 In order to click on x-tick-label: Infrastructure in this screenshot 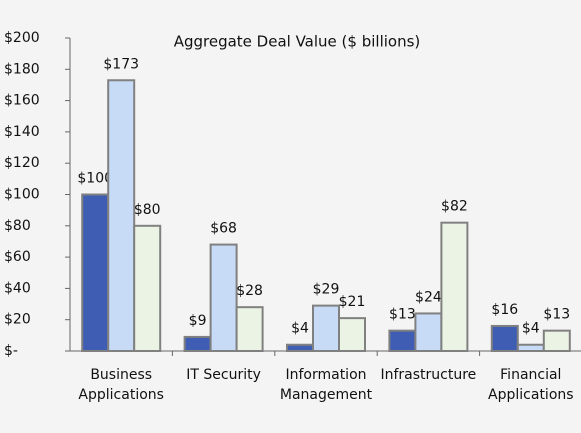, I will do `click(428, 375)`.